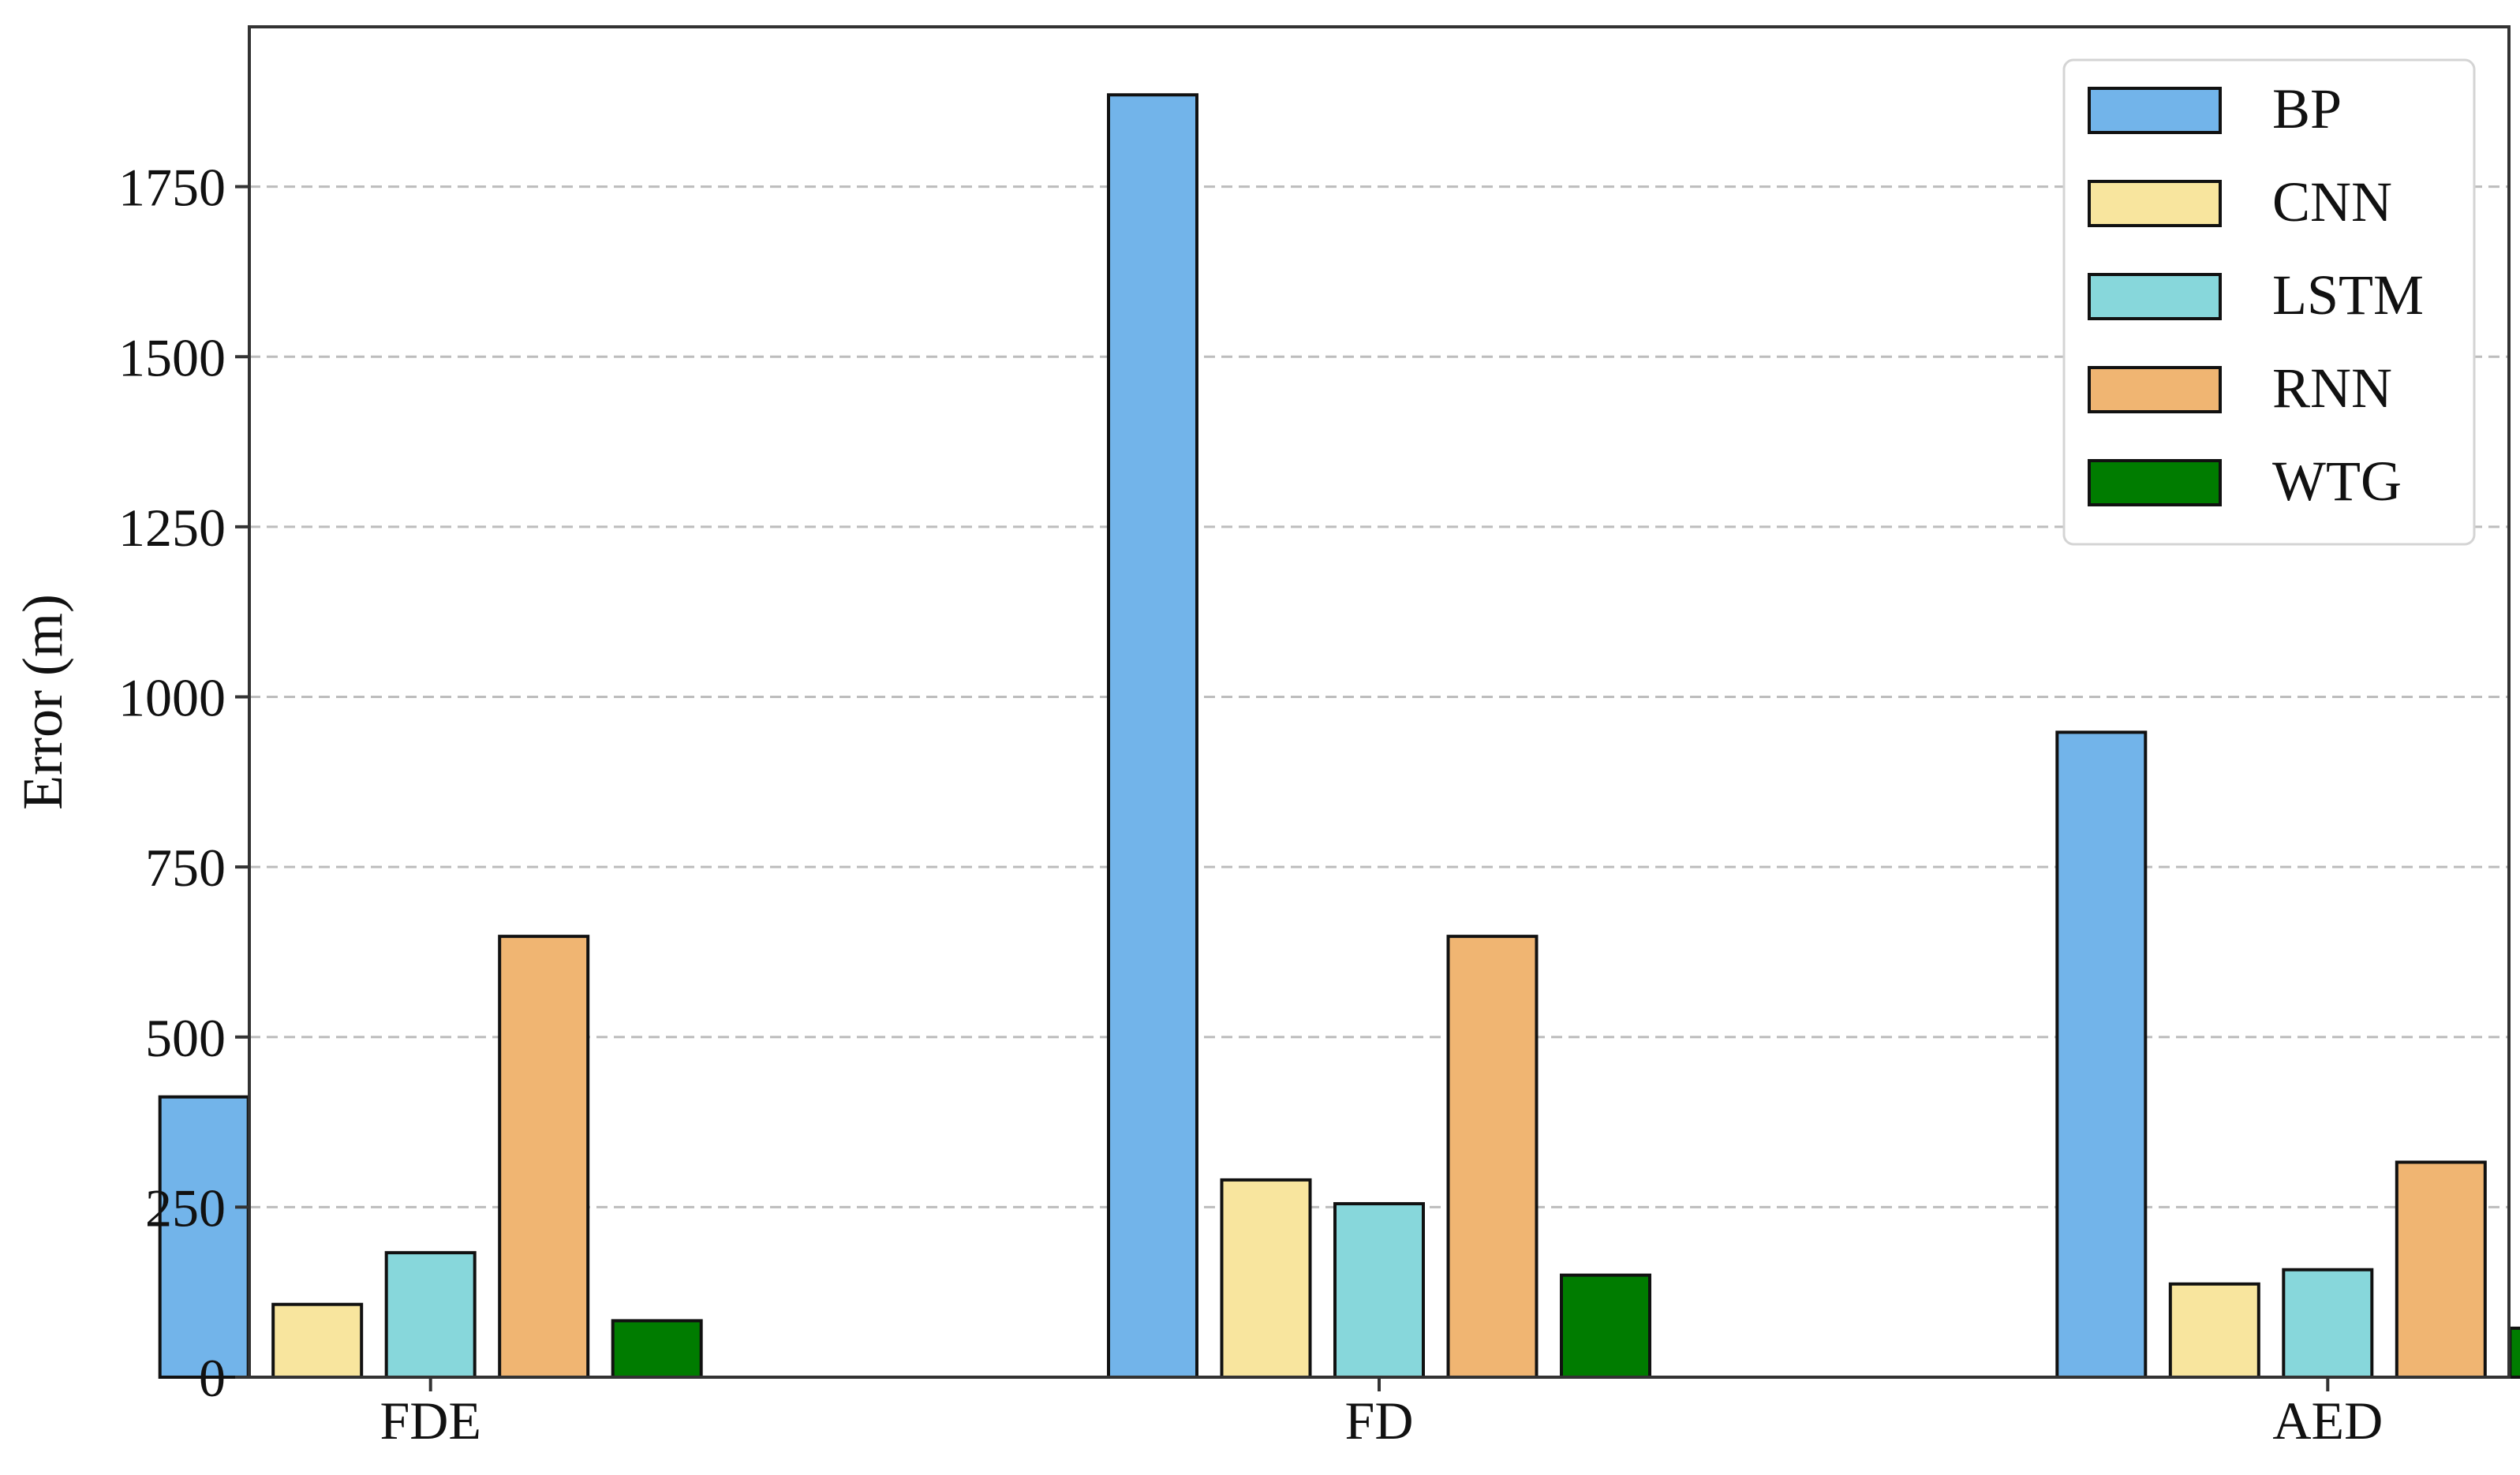 The width and height of the screenshot is (2520, 1475). Describe the element at coordinates (2441, 1269) in the screenshot. I see `bar-rnn-aed` at that location.